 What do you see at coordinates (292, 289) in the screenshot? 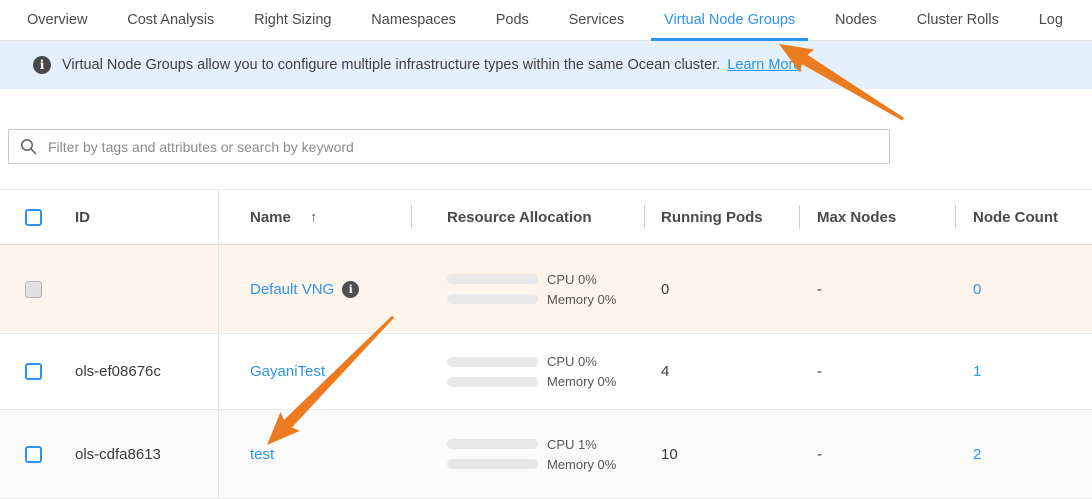
I see `vng-name-link: Default VNG` at bounding box center [292, 289].